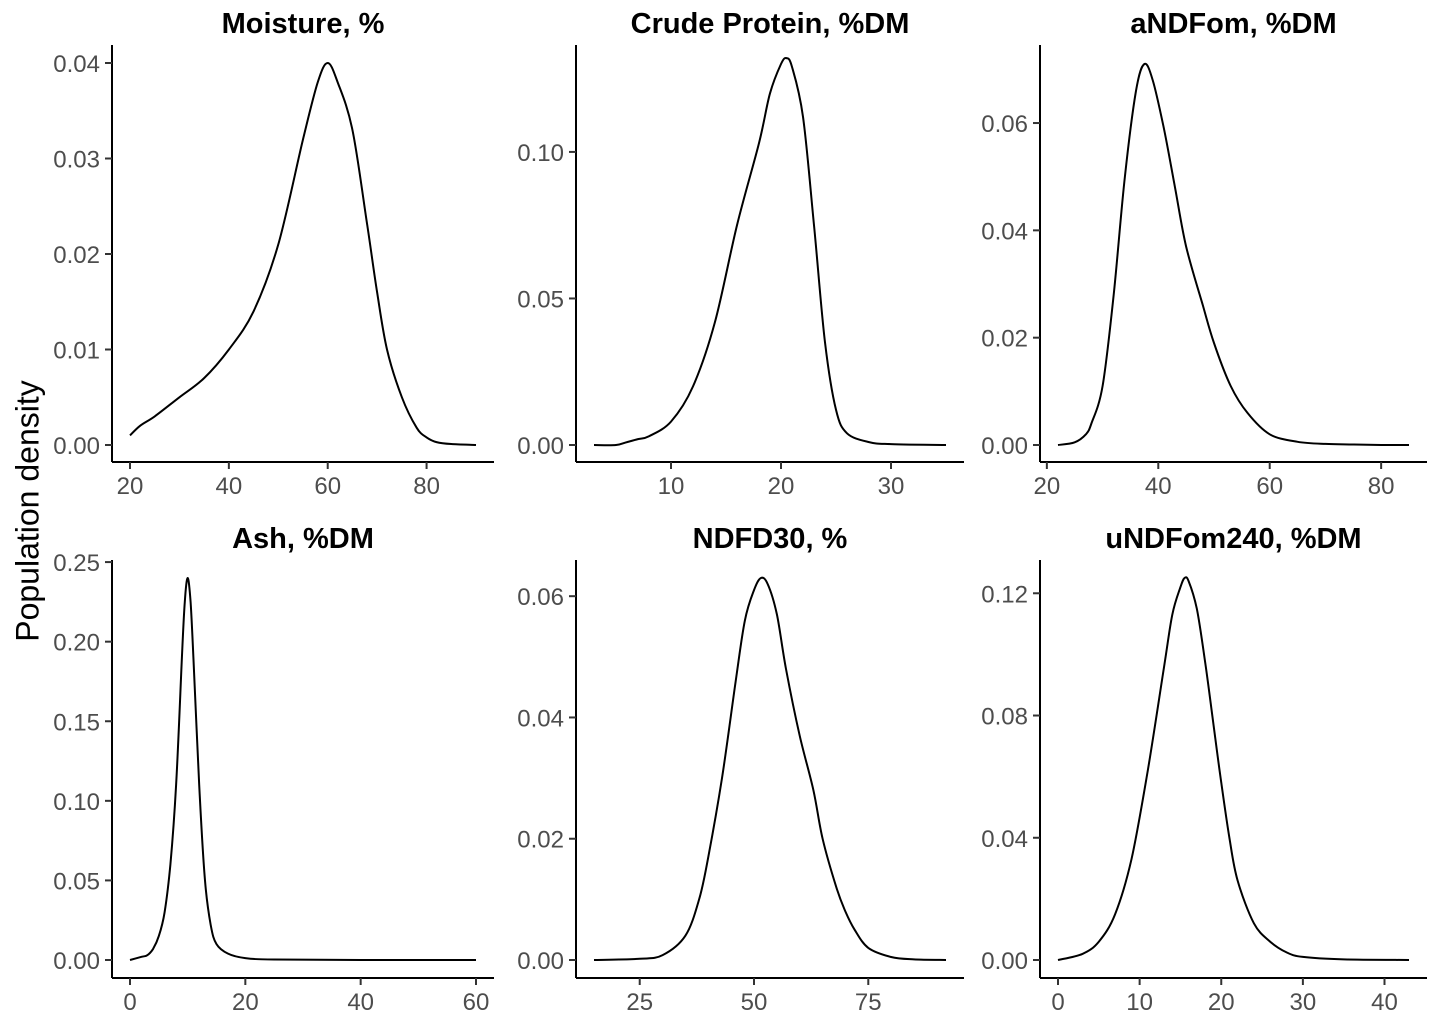 Image resolution: width=1437 pixels, height=1017 pixels. What do you see at coordinates (1004, 594) in the screenshot?
I see `y-tick-label: 0.12` at bounding box center [1004, 594].